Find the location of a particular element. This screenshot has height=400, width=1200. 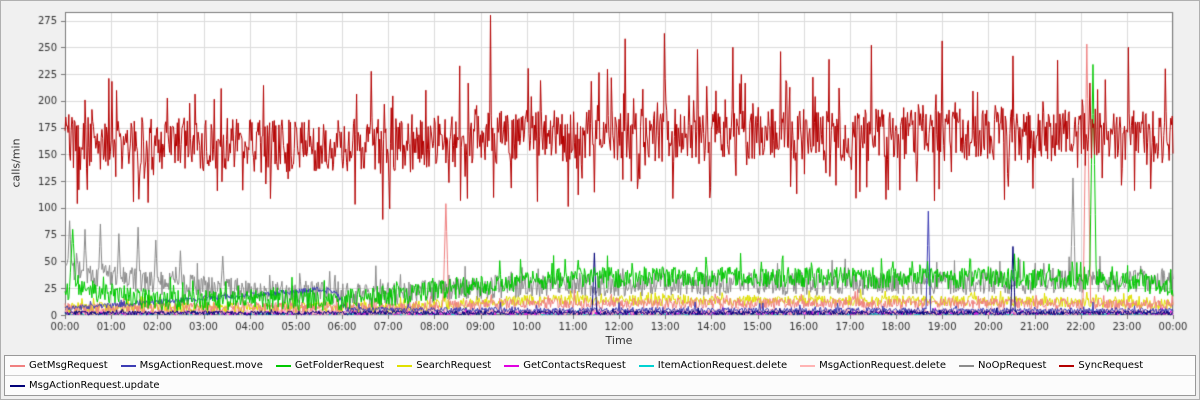

legend-label: GetMsgRequest is located at coordinates (68, 365).